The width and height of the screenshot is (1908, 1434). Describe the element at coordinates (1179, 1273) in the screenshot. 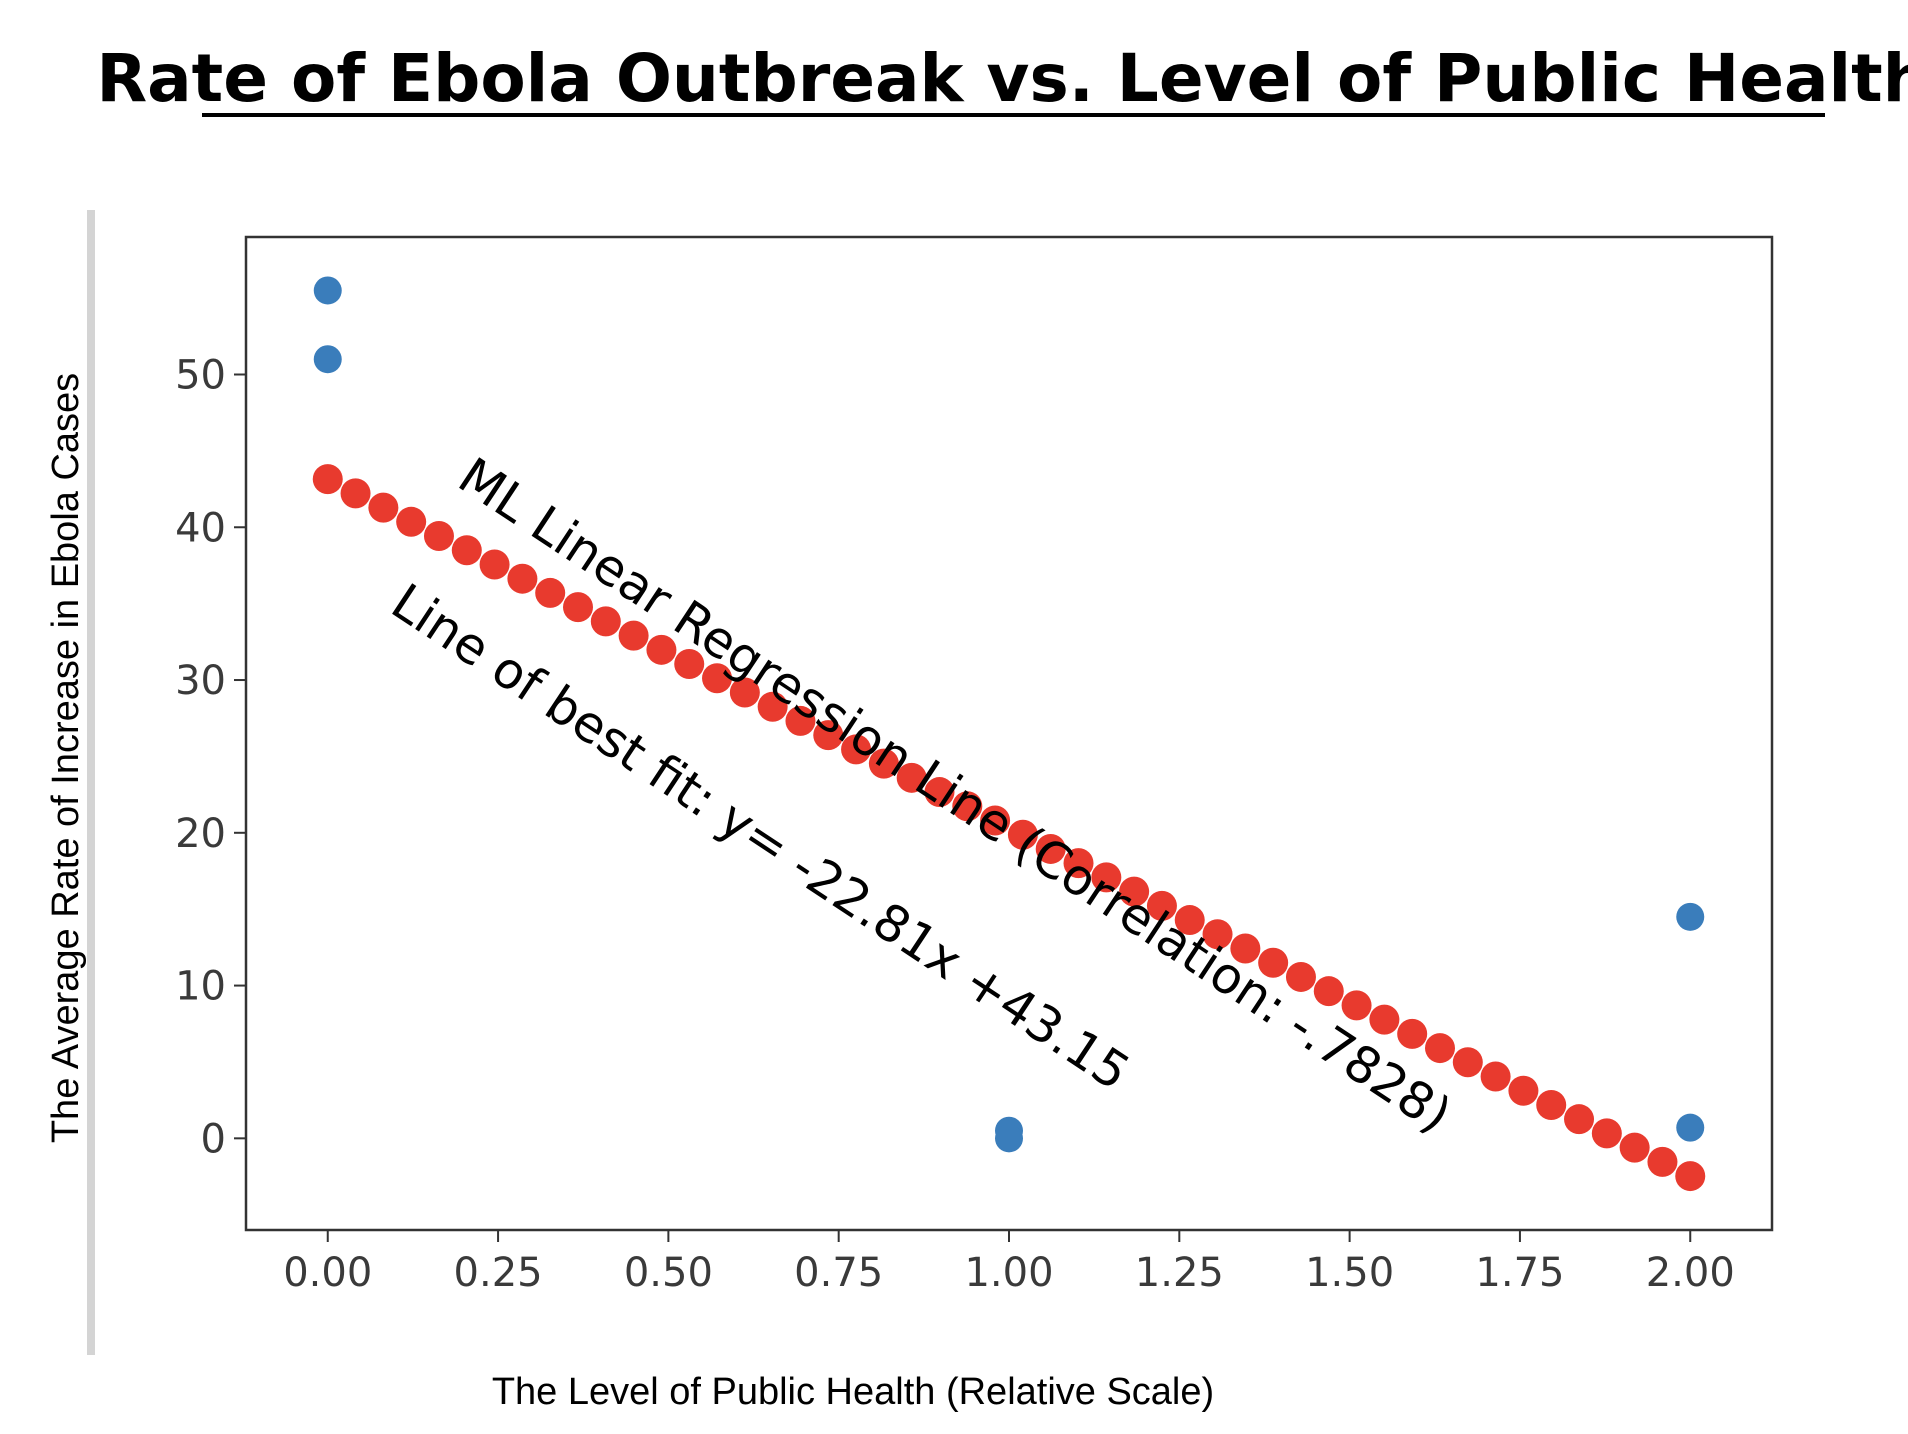

I see `x-tick-label: 1.25` at that location.